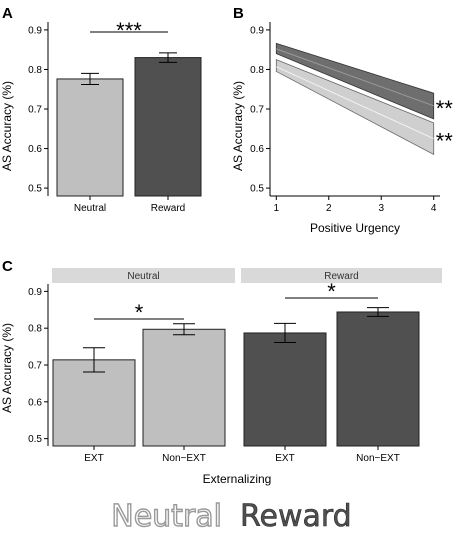 The height and width of the screenshot is (539, 454). I want to click on panel-c-label: C, so click(7, 266).